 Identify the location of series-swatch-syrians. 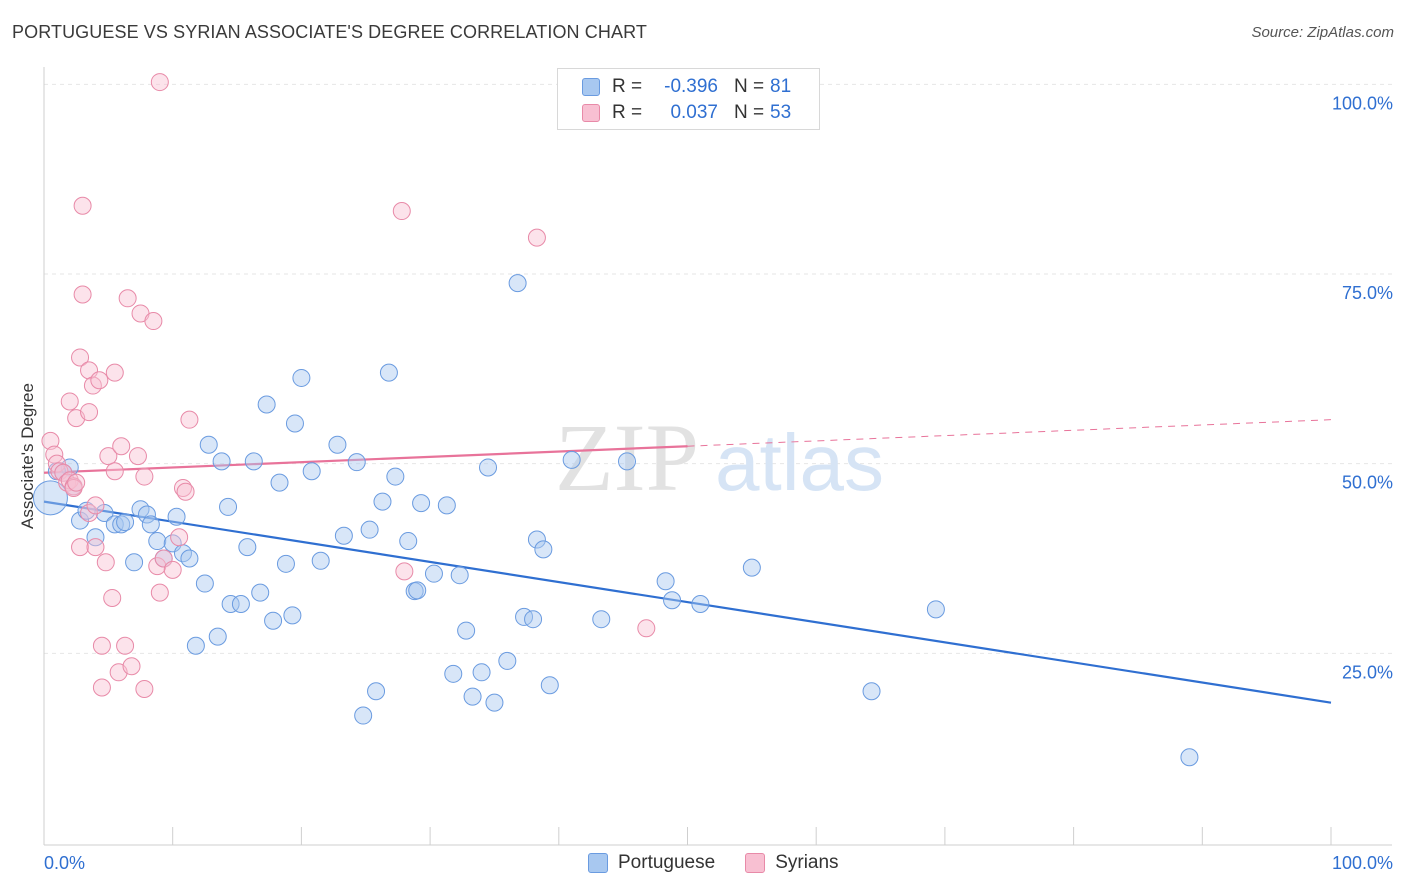
(755, 863).